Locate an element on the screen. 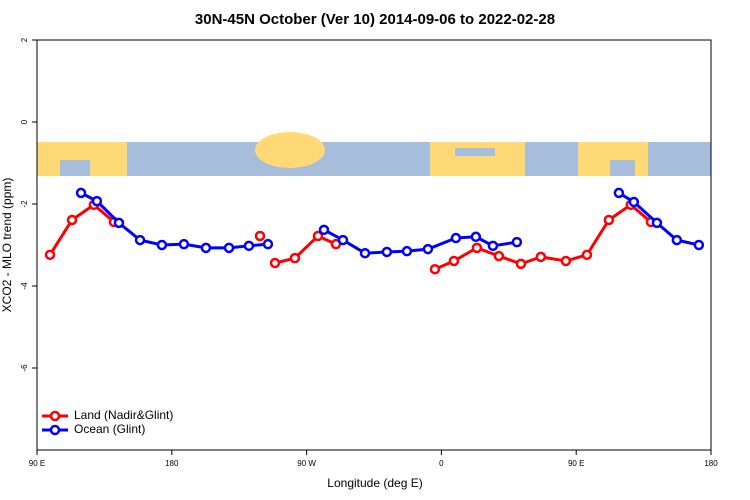  y-axis-label: XCO2 - MLO trend (ppm) is located at coordinates (7, 245).